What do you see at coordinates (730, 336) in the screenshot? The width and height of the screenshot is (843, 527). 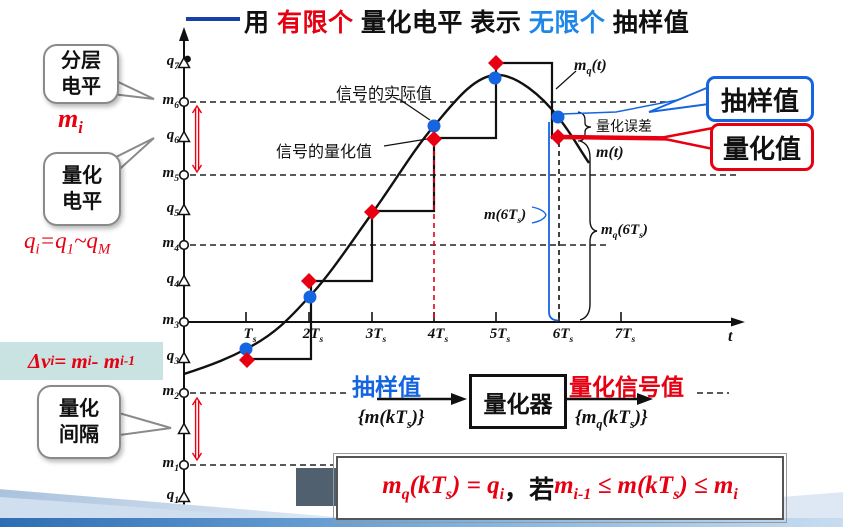 I see `t-axis-label: t` at bounding box center [730, 336].